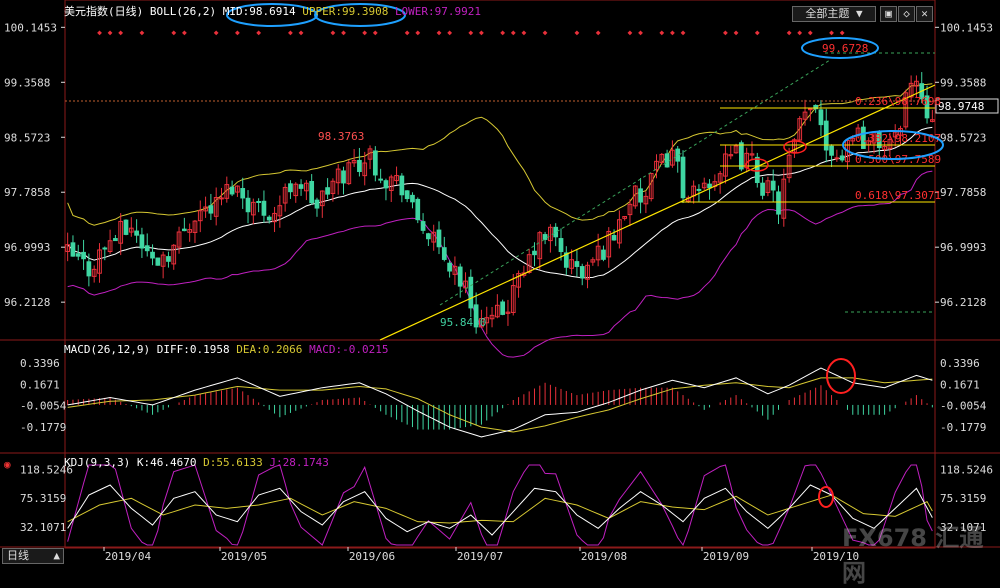 The image size is (1000, 588). I want to click on settings-icon: ◉, so click(7, 464).